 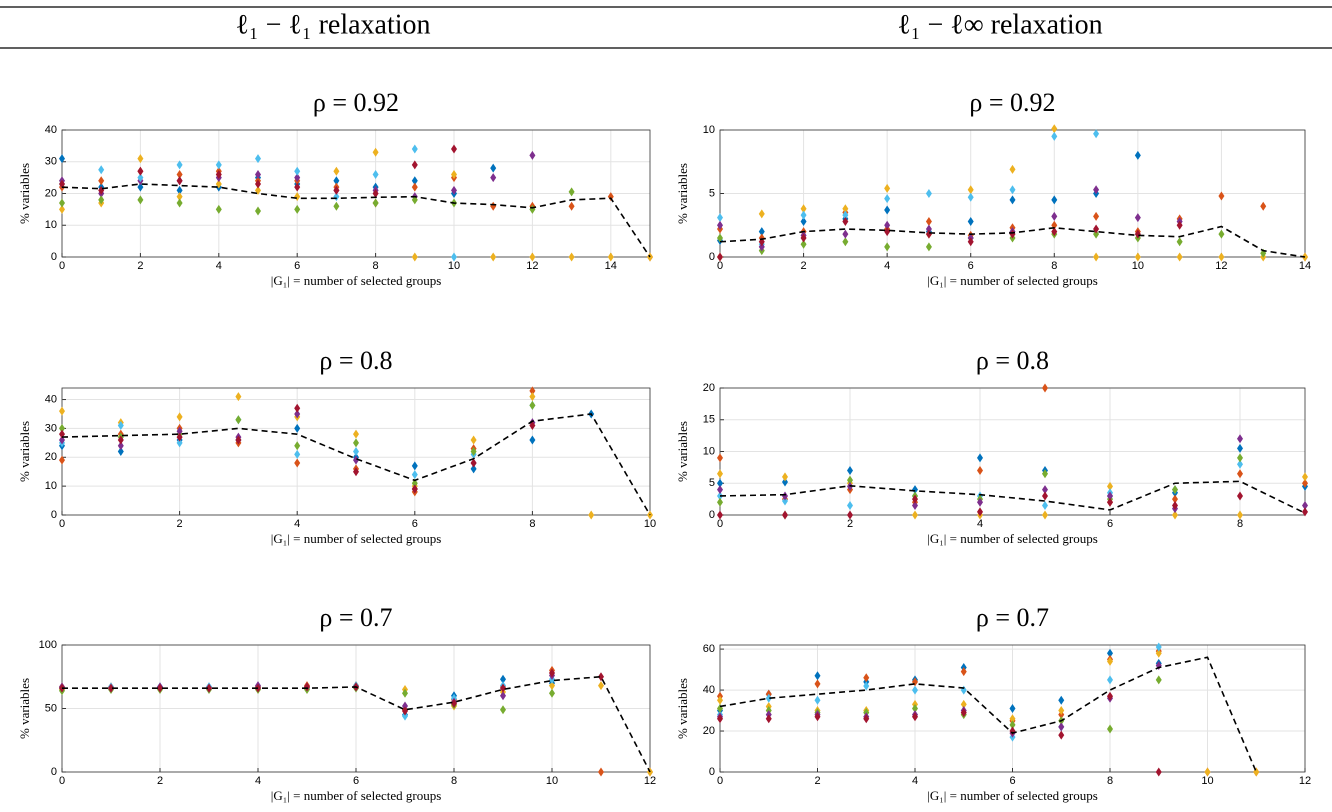 I want to click on x-tick-label: 10, so click(x=552, y=781).